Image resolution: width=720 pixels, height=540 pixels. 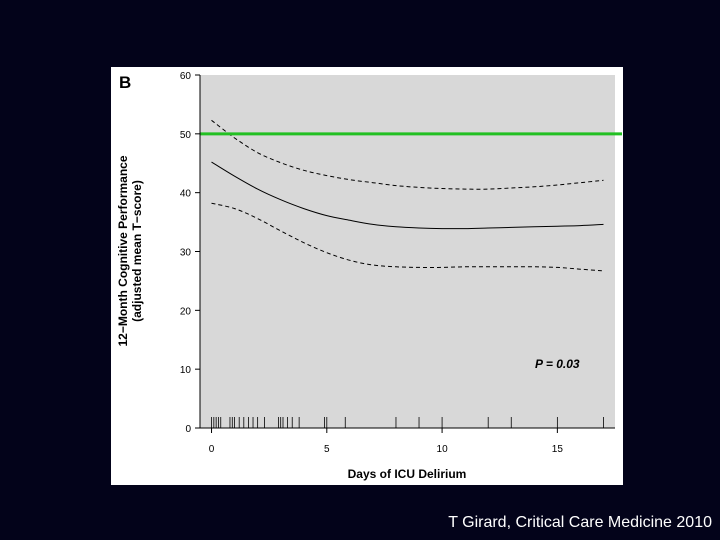 I want to click on y-tick-label: 50, so click(x=186, y=135).